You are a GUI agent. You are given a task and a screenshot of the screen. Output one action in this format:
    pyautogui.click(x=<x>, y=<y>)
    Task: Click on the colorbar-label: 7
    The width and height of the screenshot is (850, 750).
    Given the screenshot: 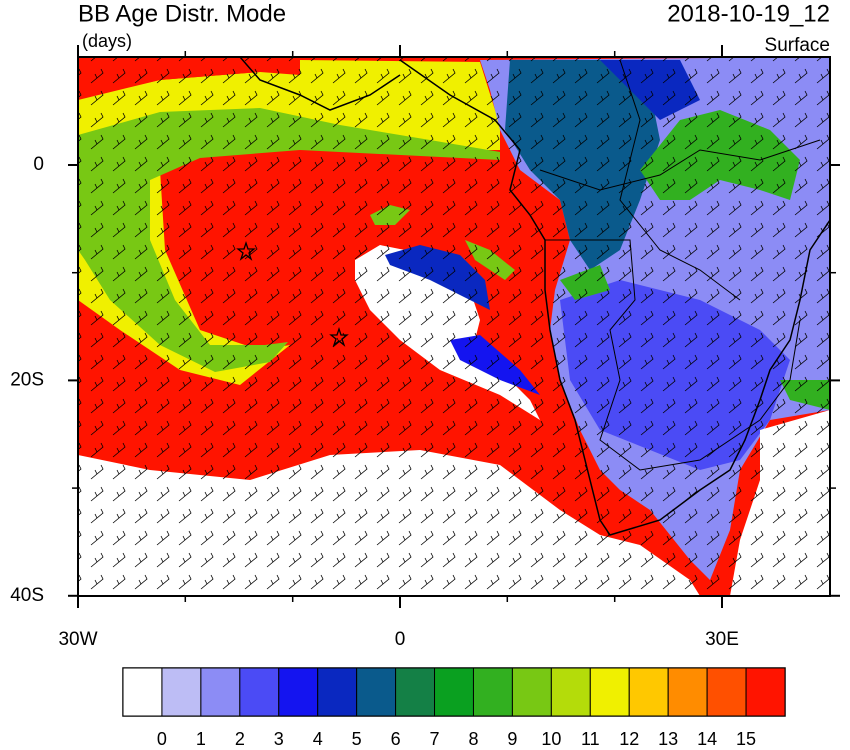 What is the action you would take?
    pyautogui.click(x=435, y=739)
    